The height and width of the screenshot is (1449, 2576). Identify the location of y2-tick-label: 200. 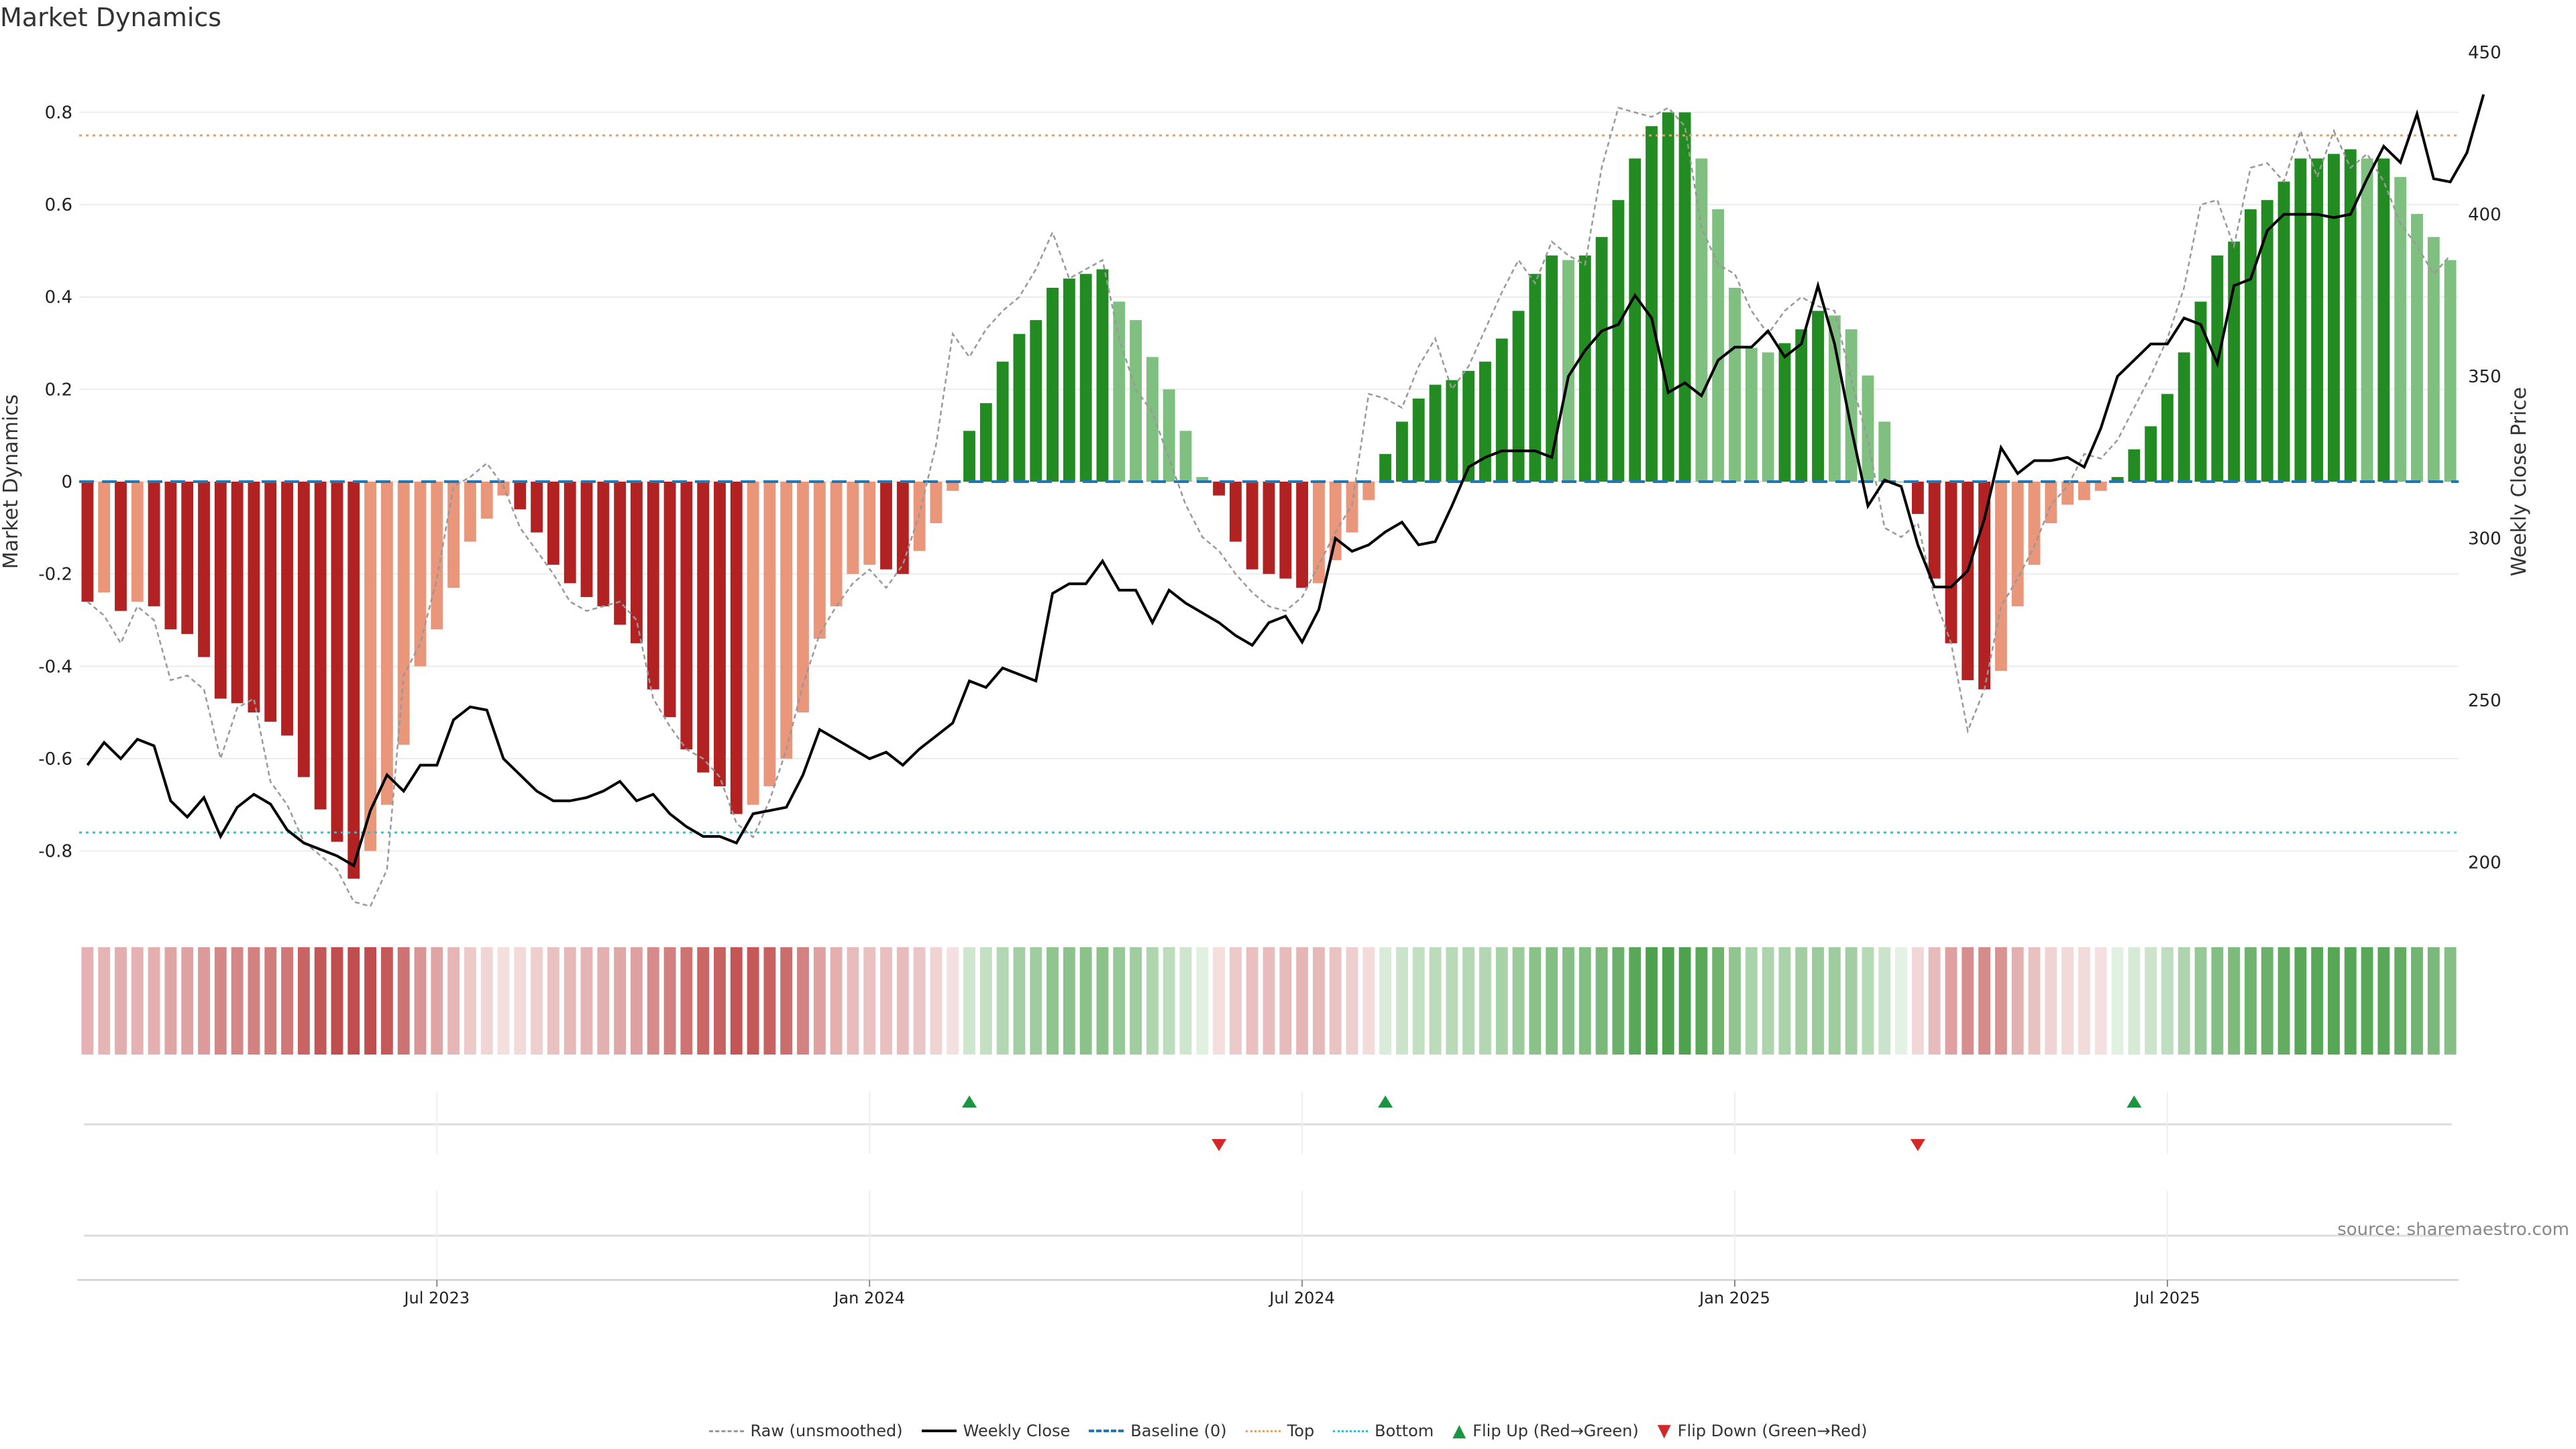
(2485, 863).